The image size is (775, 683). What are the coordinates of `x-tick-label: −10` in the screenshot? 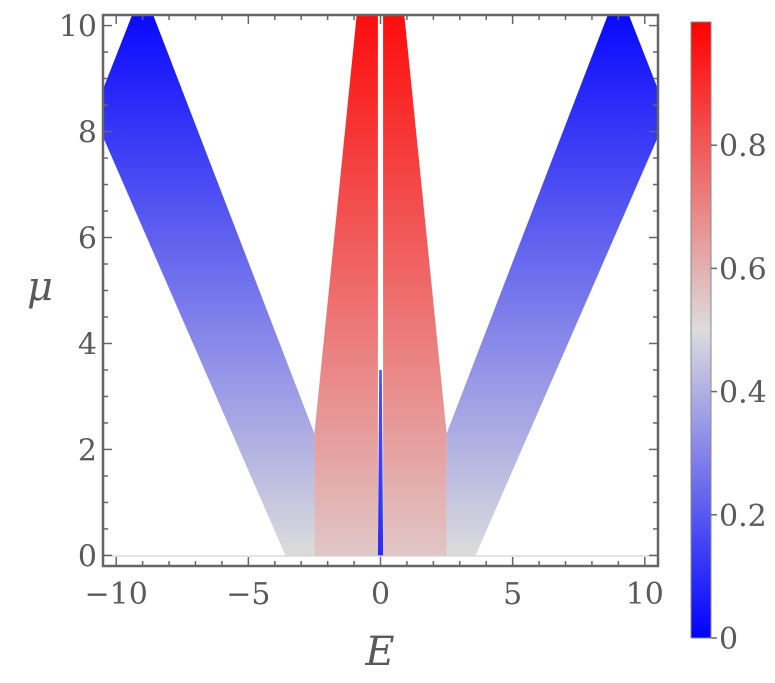 It's located at (116, 594).